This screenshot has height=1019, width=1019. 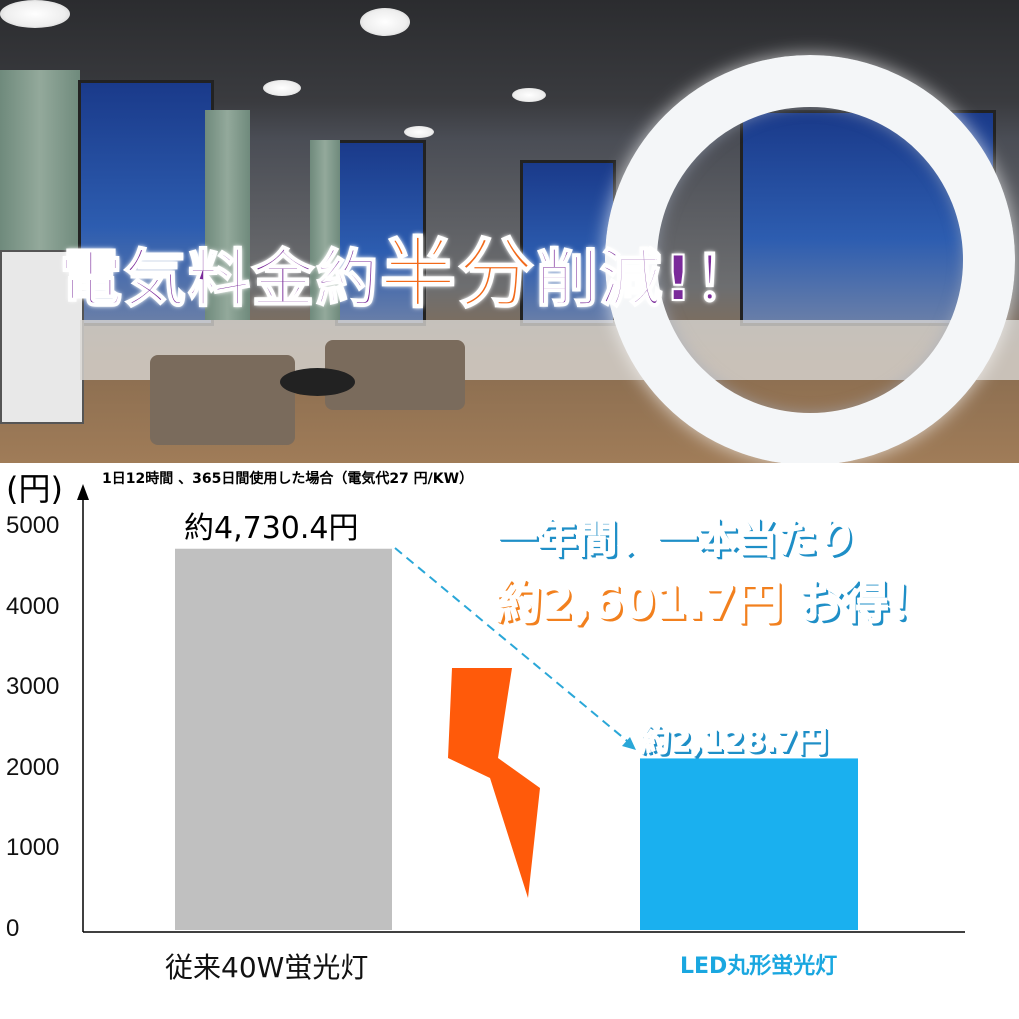 I want to click on lightning-bolt-icon, so click(x=494, y=783).